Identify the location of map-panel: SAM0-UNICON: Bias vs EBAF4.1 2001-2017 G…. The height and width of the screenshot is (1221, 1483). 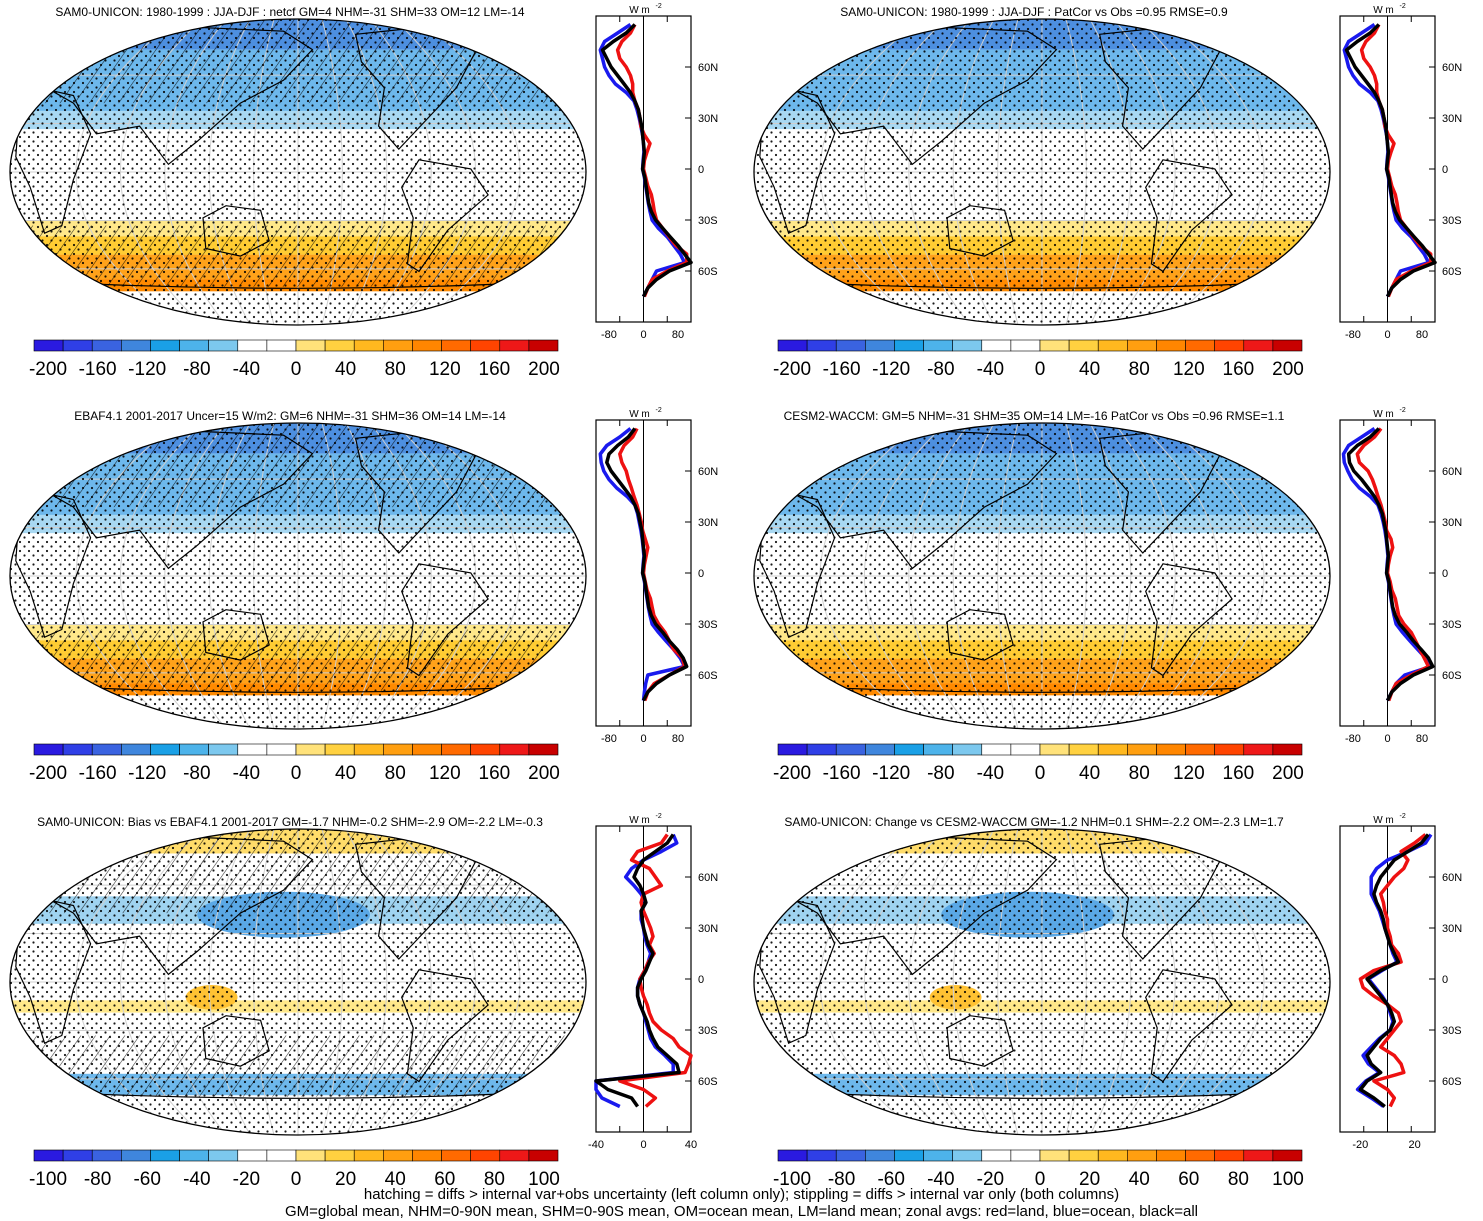
(363, 1001).